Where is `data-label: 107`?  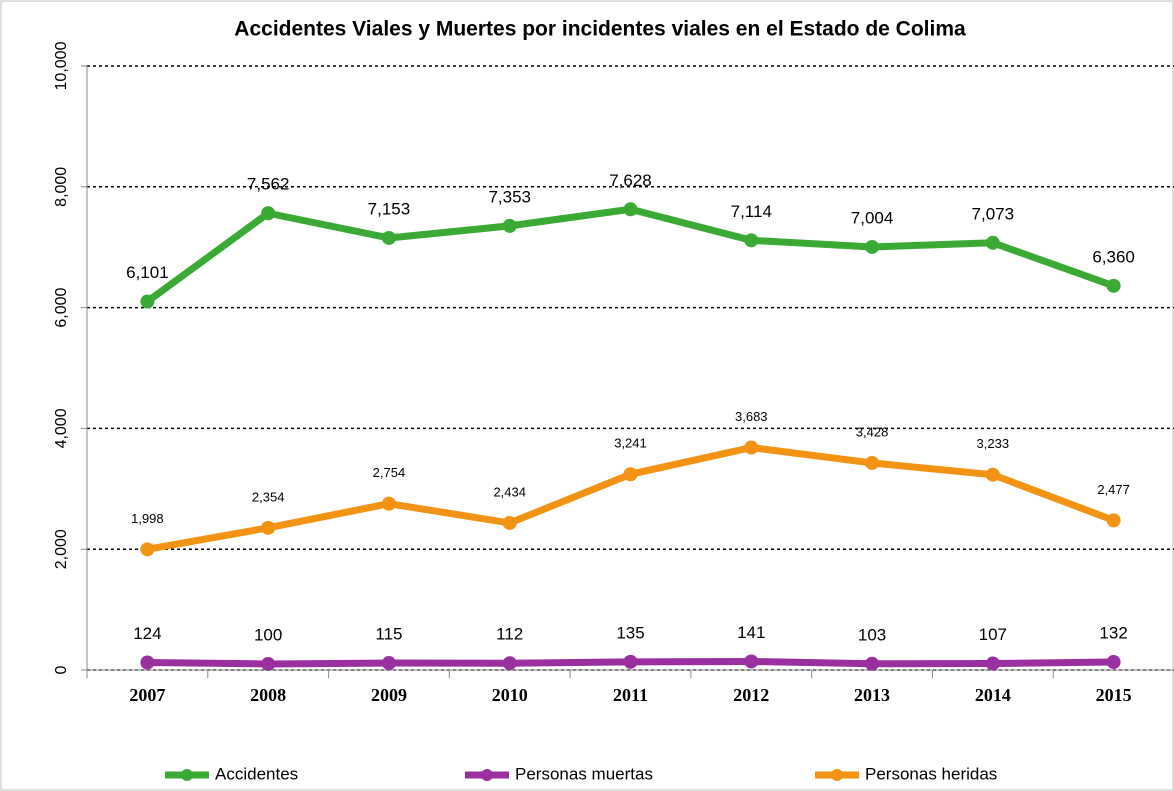 data-label: 107 is located at coordinates (993, 634).